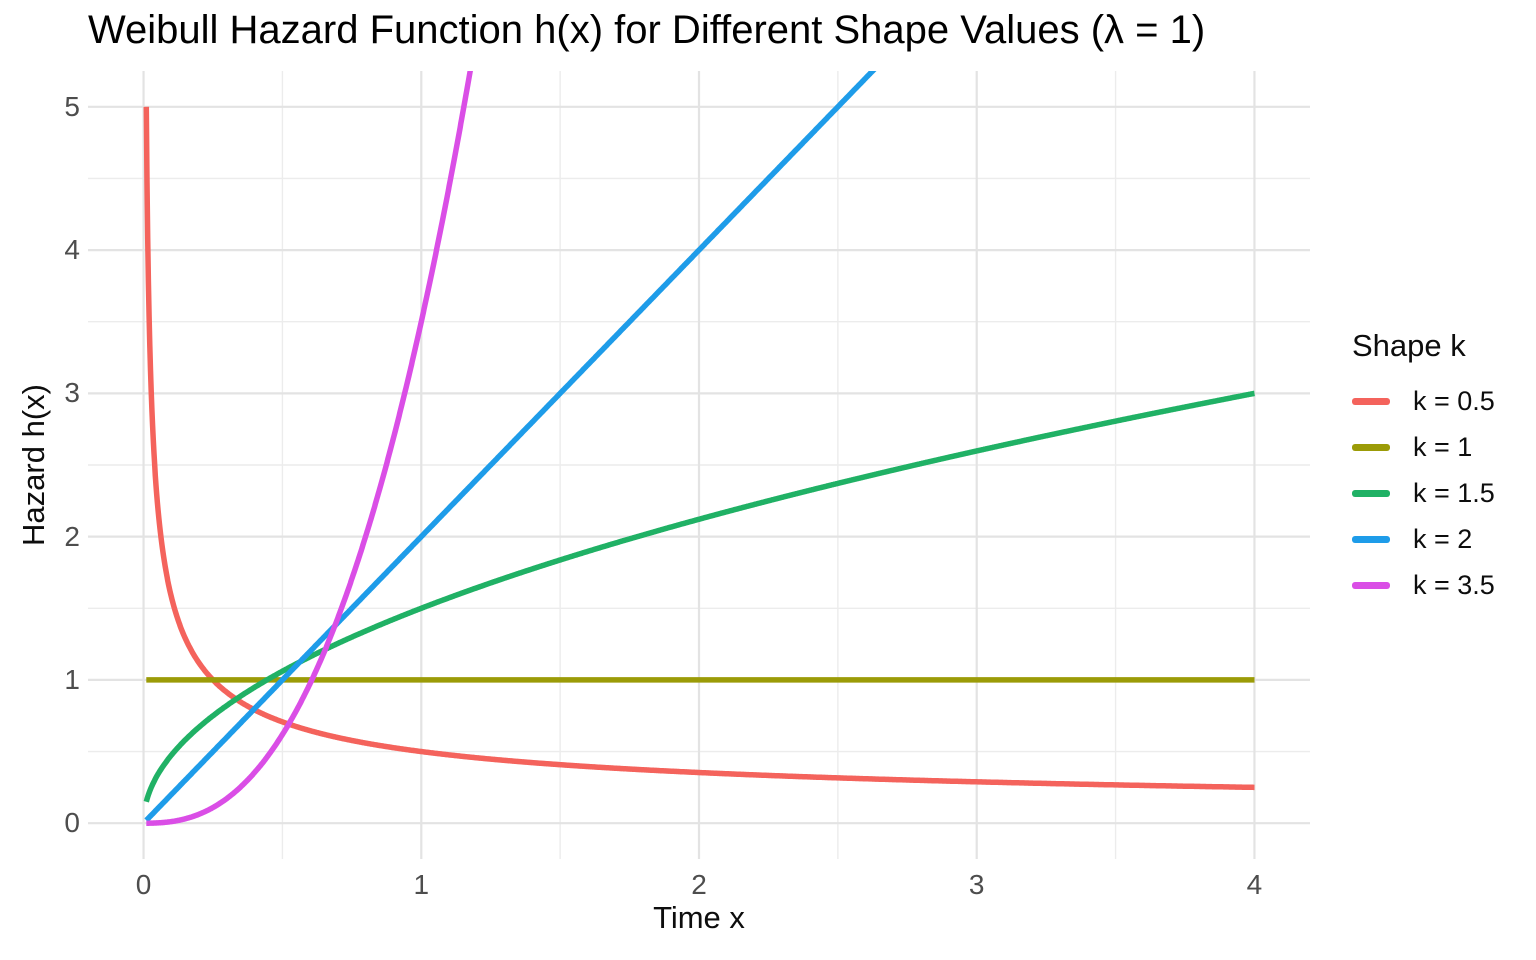 The height and width of the screenshot is (960, 1536). What do you see at coordinates (33, 465) in the screenshot?
I see `y-axis-title: Hazard h(x)` at bounding box center [33, 465].